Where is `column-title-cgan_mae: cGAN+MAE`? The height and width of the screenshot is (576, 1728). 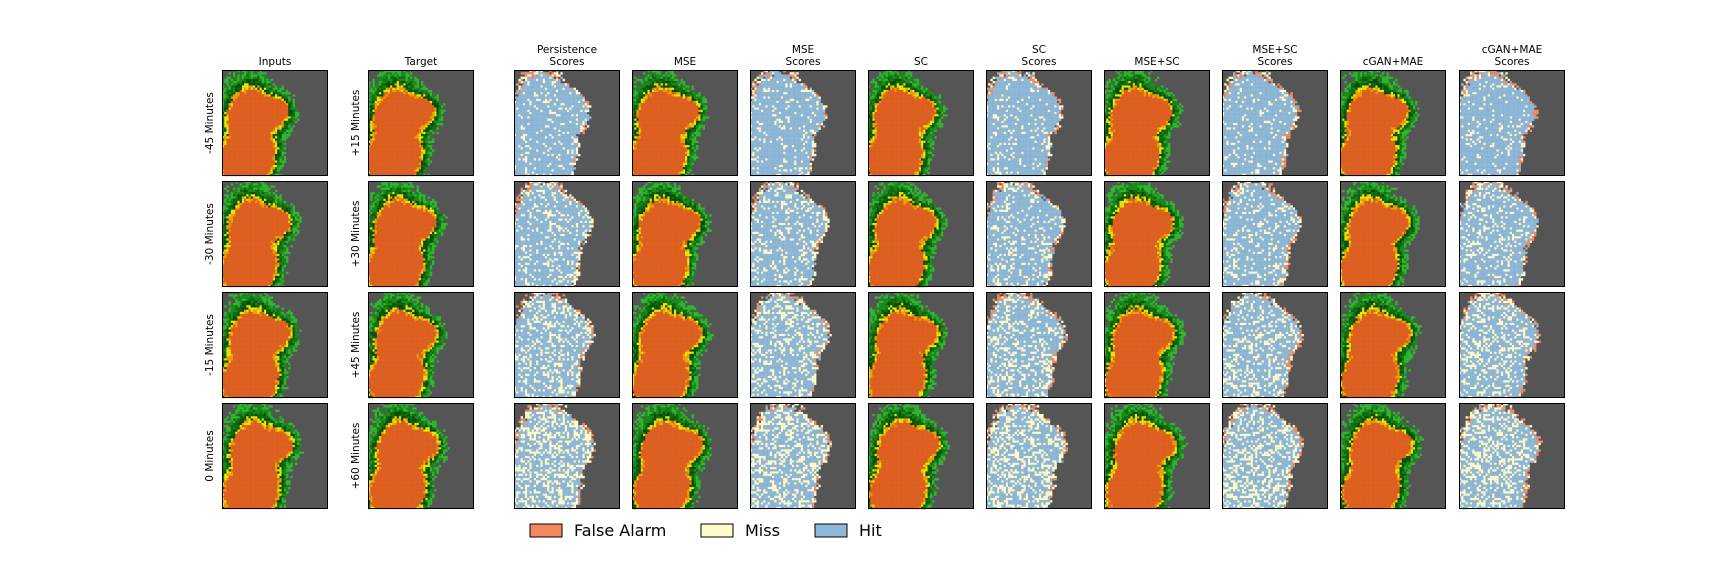
column-title-cgan_mae: cGAN+MAE is located at coordinates (1393, 62).